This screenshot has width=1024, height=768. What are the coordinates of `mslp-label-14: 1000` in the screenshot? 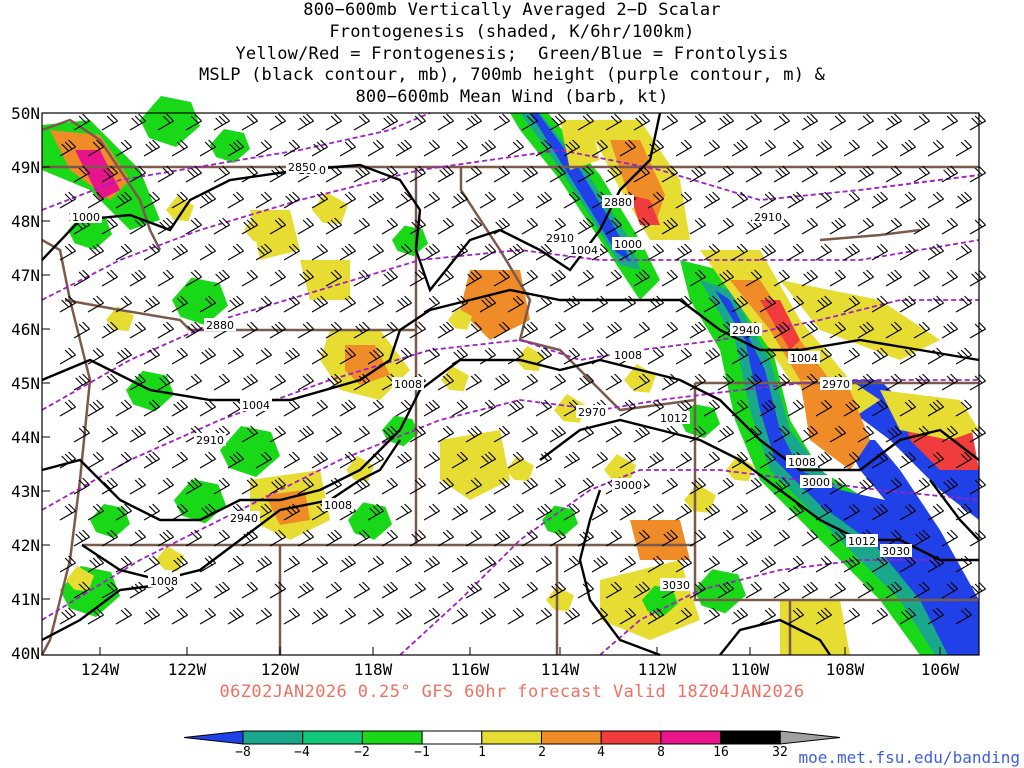 It's located at (86, 217).